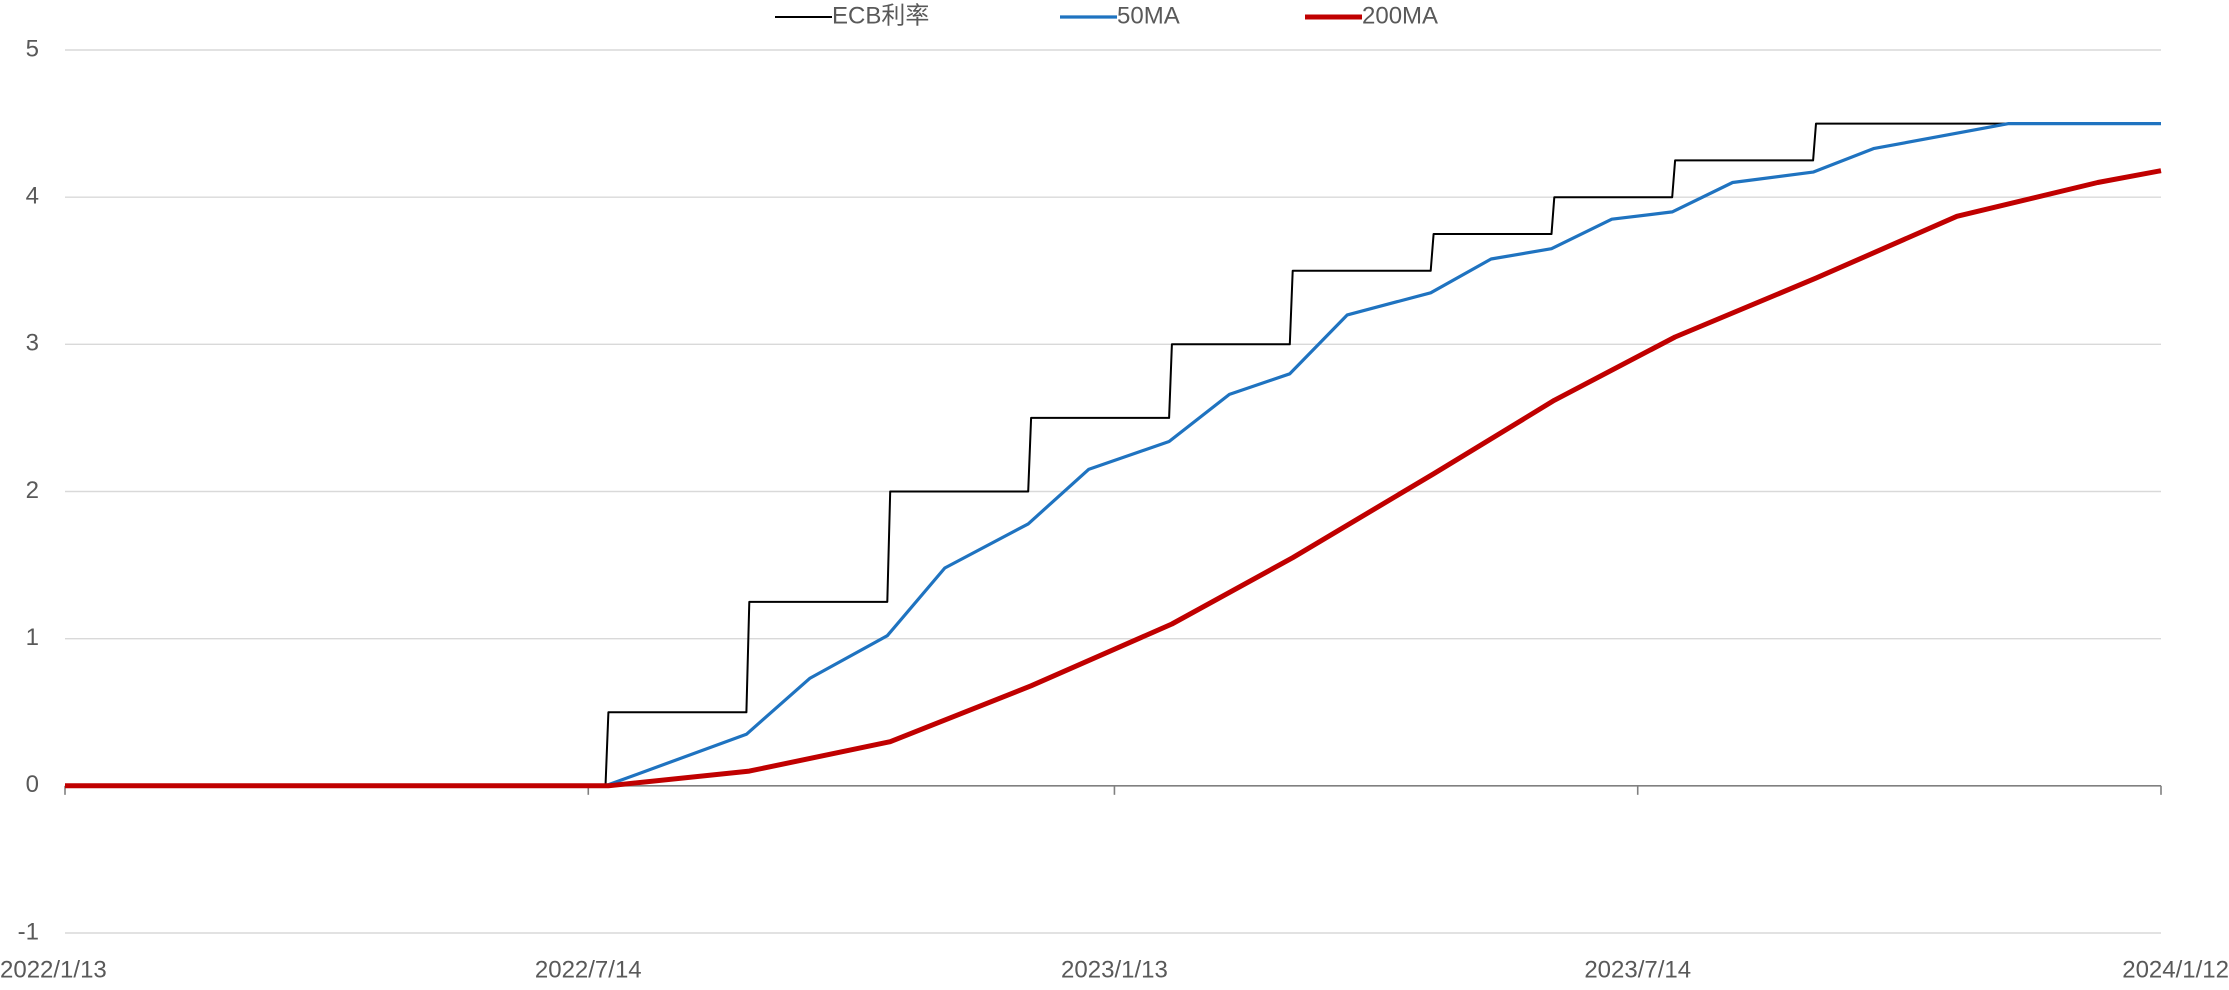 The image size is (2229, 990). What do you see at coordinates (28, 931) in the screenshot?
I see `y-tick-label: -1` at bounding box center [28, 931].